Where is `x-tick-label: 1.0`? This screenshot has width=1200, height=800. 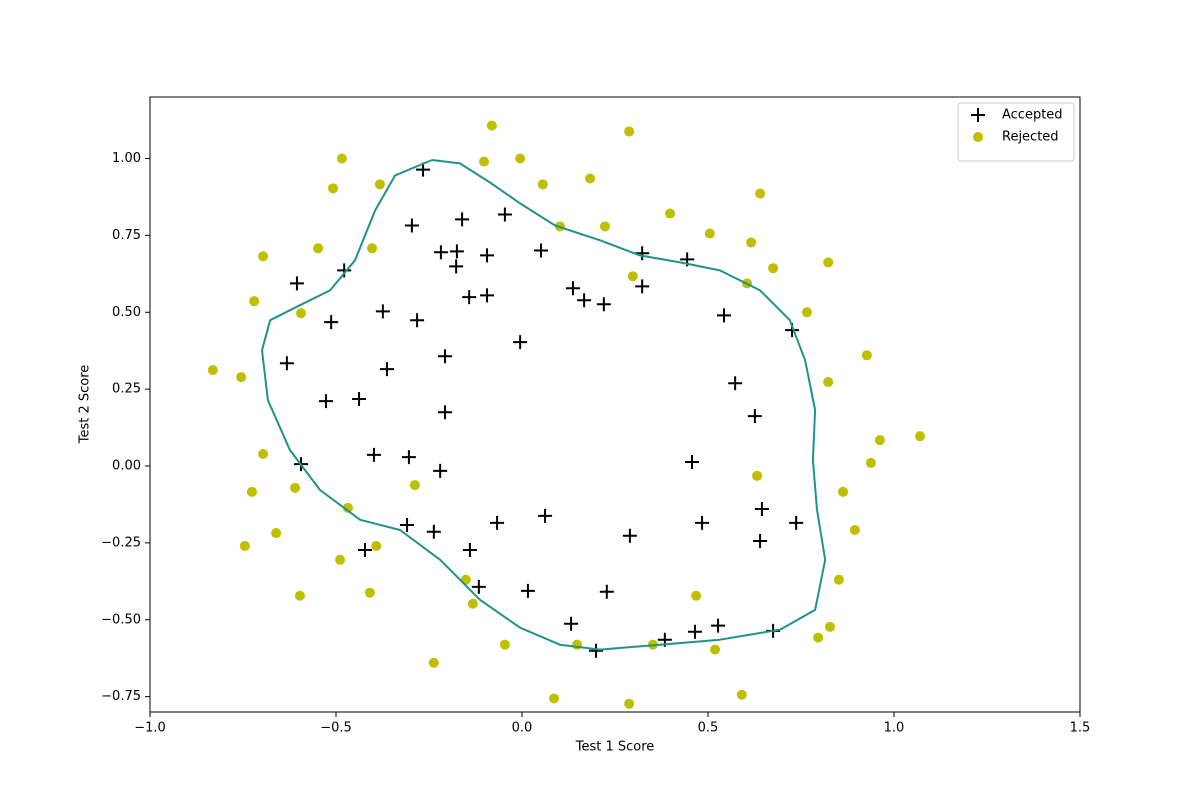 x-tick-label: 1.0 is located at coordinates (894, 728).